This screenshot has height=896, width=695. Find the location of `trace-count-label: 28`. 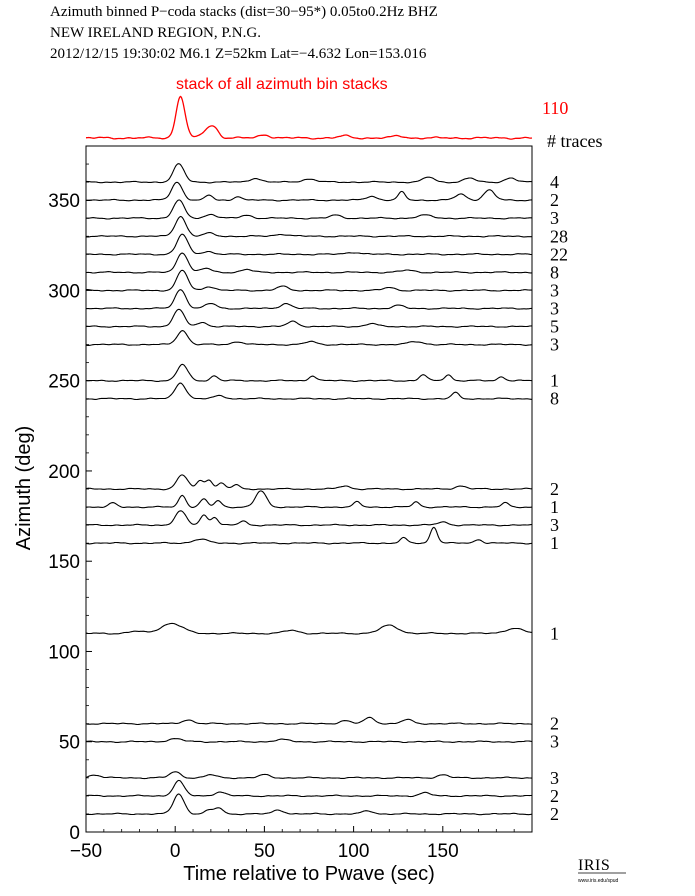

trace-count-label: 28 is located at coordinates (559, 236).